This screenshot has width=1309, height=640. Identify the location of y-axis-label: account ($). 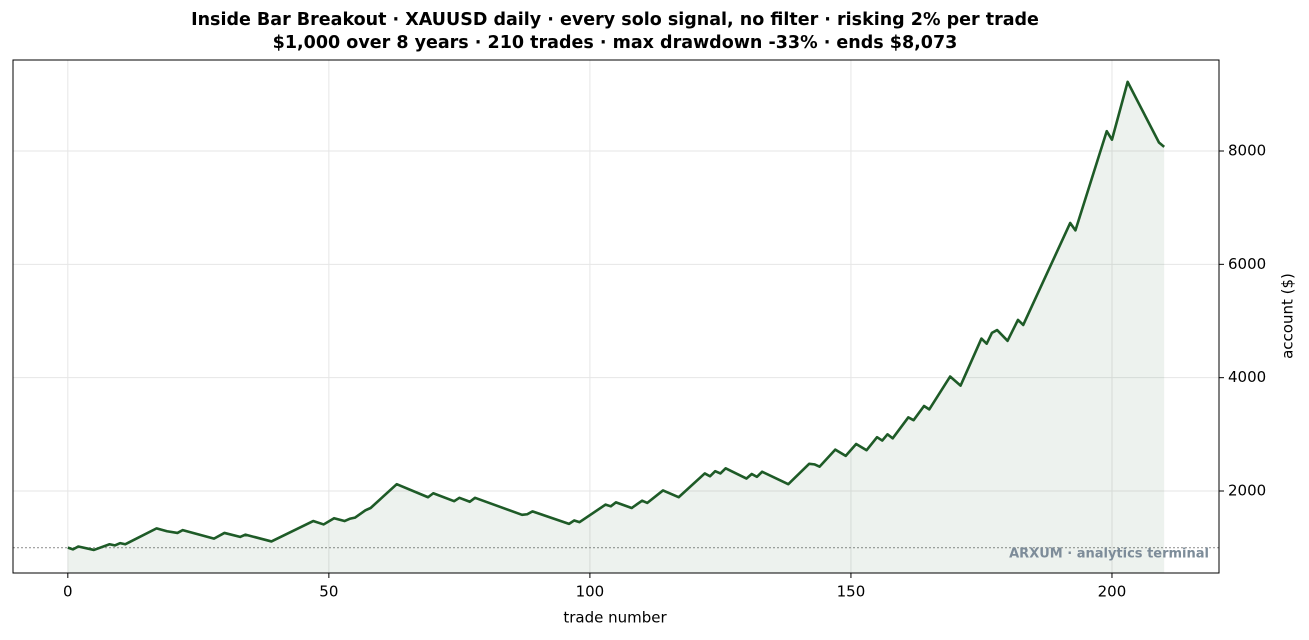
(1288, 316).